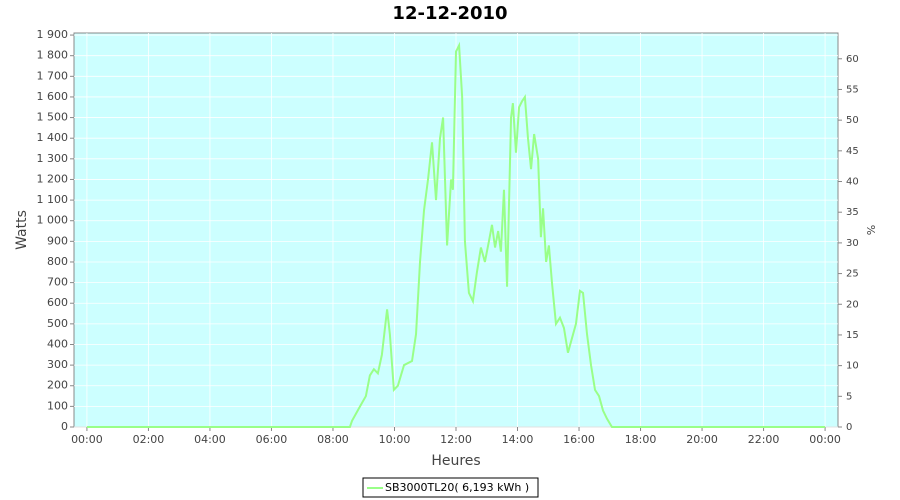 This screenshot has width=900, height=500. Describe the element at coordinates (852, 335) in the screenshot. I see `y2-tick-label: 15` at that location.